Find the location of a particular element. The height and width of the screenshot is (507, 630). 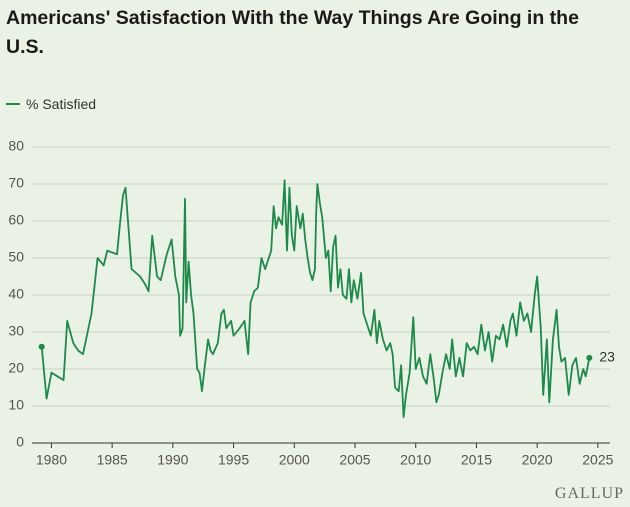

x-tick-label: 2005 is located at coordinates (354, 460).